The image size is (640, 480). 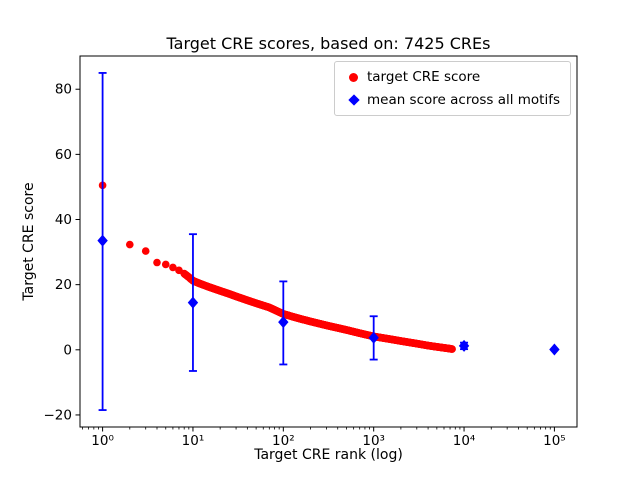 I want to click on legend-item: mean score across all motifs, so click(x=450, y=100).